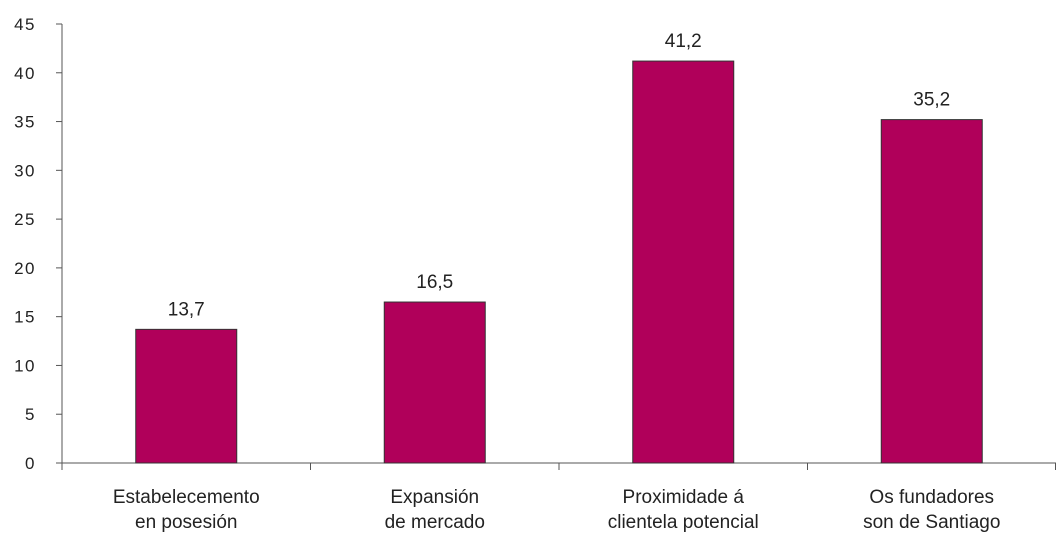  Describe the element at coordinates (30, 463) in the screenshot. I see `y-tick-label: 0` at that location.